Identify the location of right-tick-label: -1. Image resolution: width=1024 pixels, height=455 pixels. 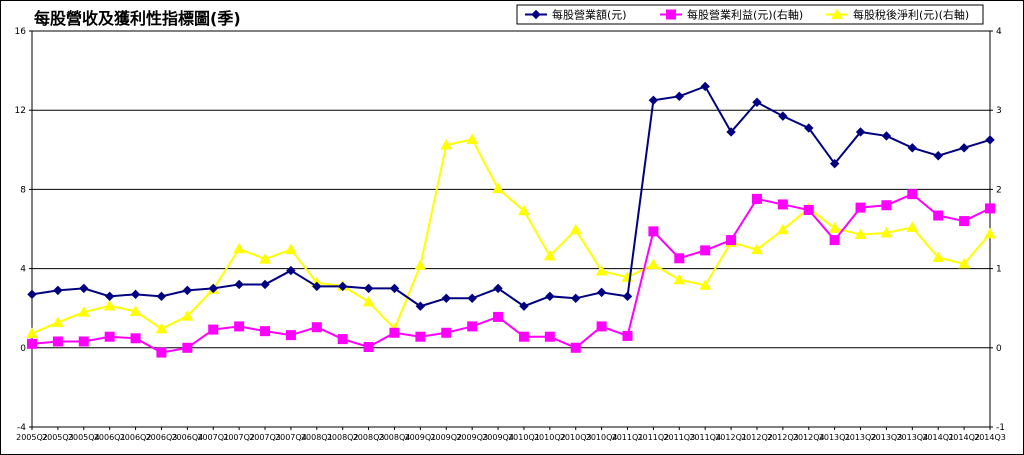
(1000, 428).